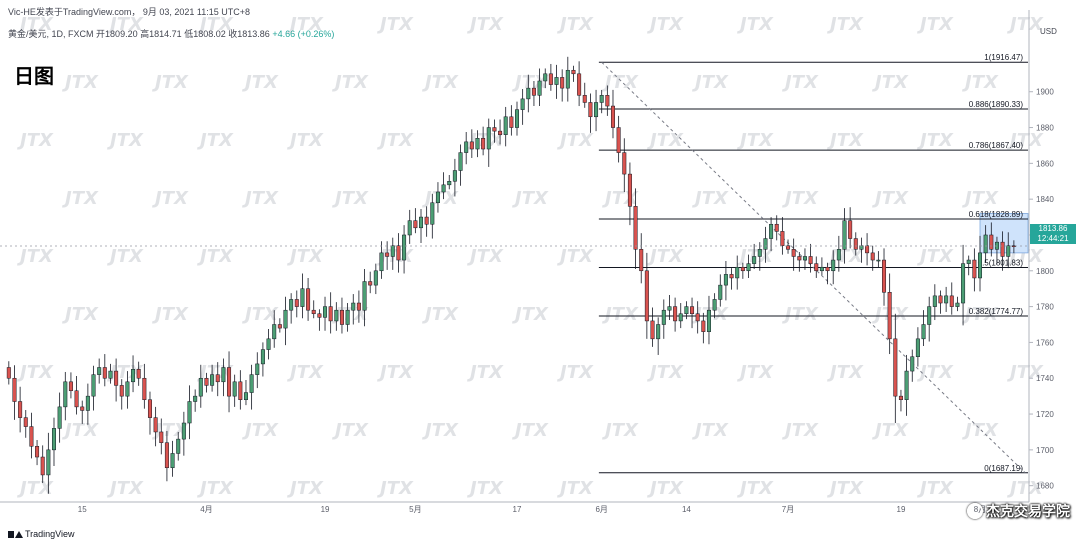 This screenshot has height=553, width=1080. Describe the element at coordinates (1045, 128) in the screenshot. I see `price-tick-label: 1880` at that location.